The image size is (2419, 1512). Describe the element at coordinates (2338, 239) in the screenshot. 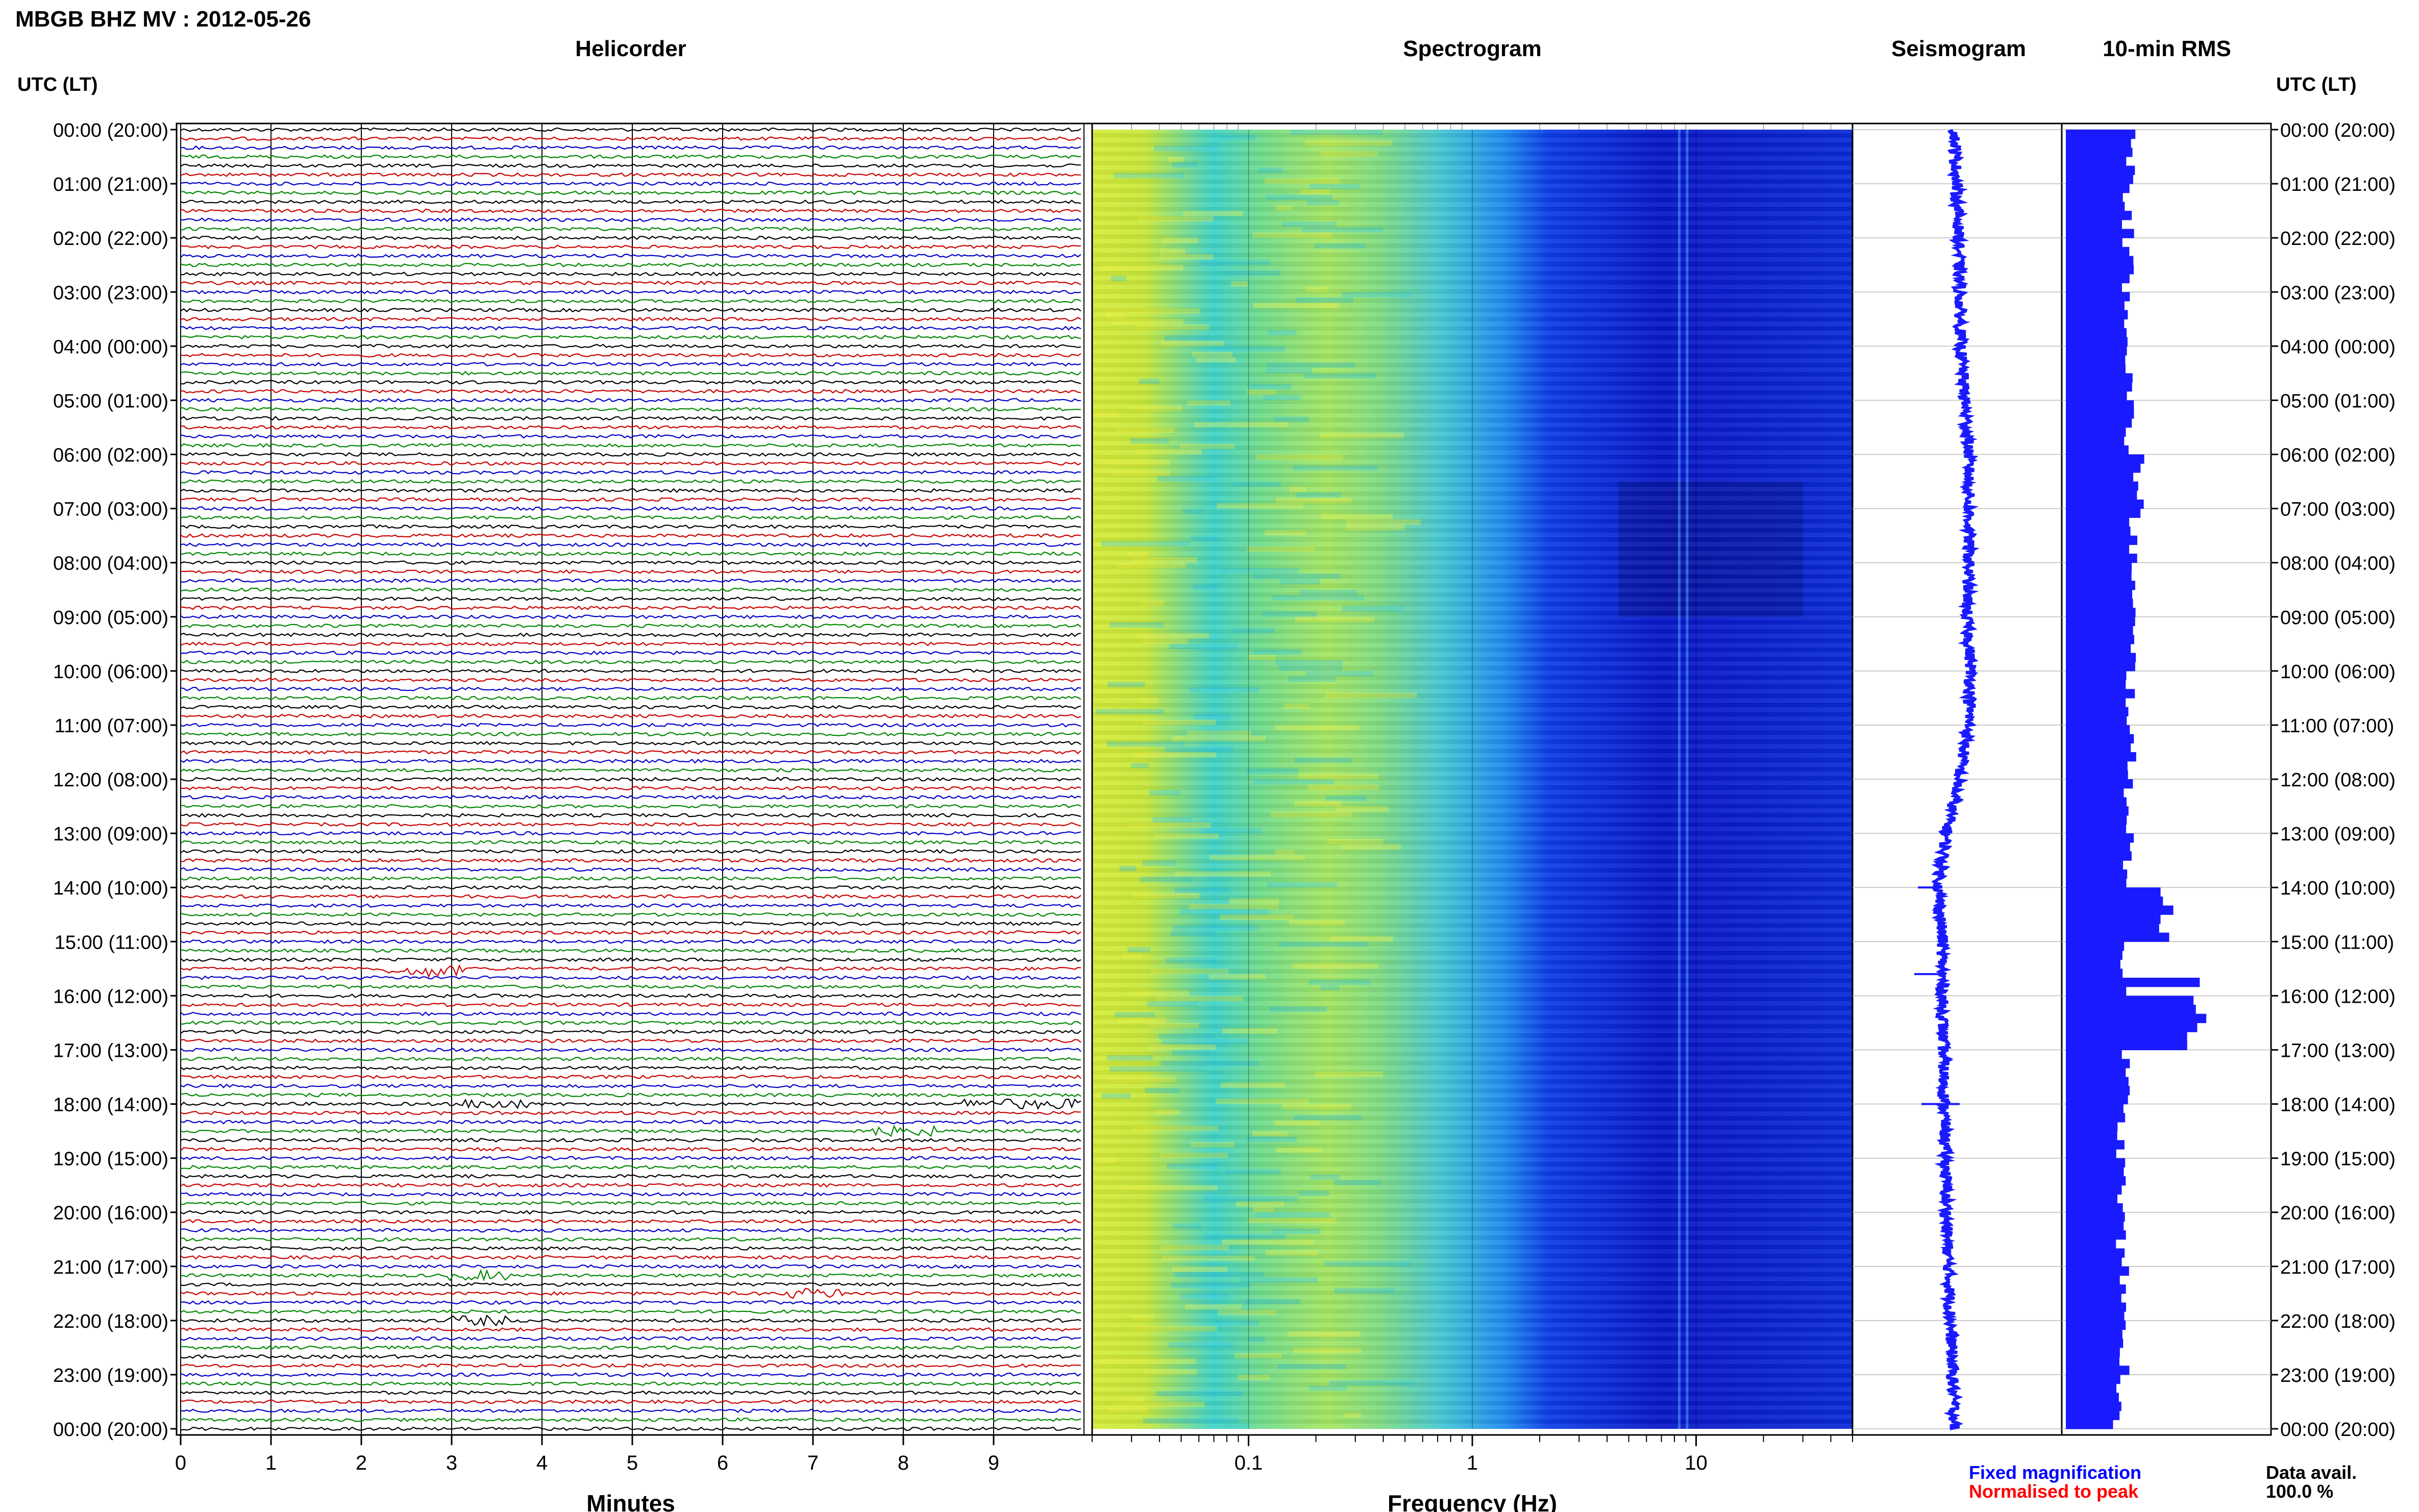

I see `time-label-right: 02:00 (22:00)` at that location.